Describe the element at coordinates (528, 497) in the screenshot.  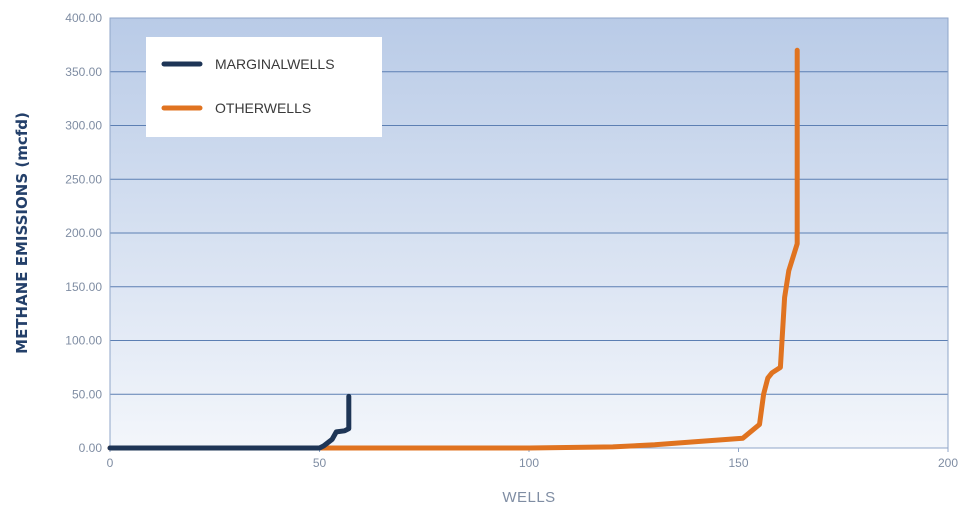
I see `x-axis-title: WELLS` at that location.